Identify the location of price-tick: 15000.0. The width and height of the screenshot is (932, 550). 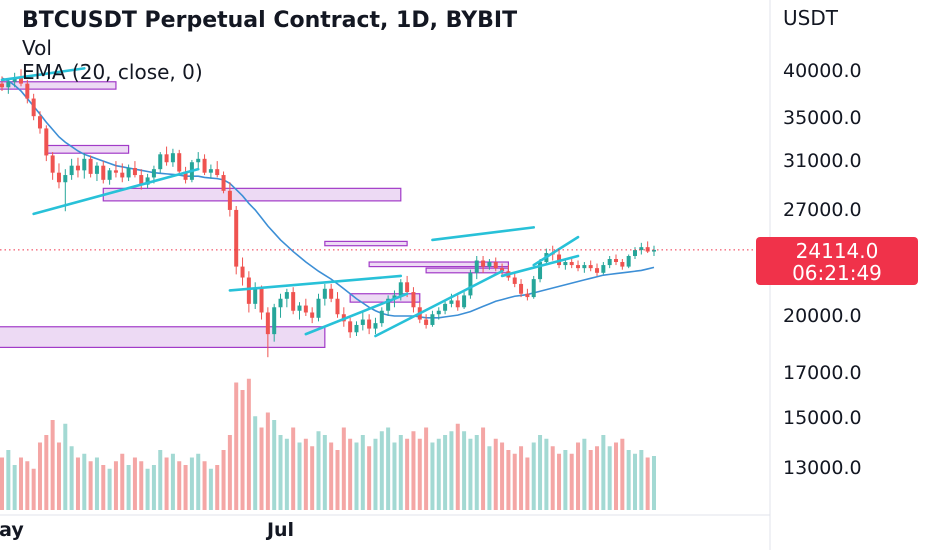
(822, 417).